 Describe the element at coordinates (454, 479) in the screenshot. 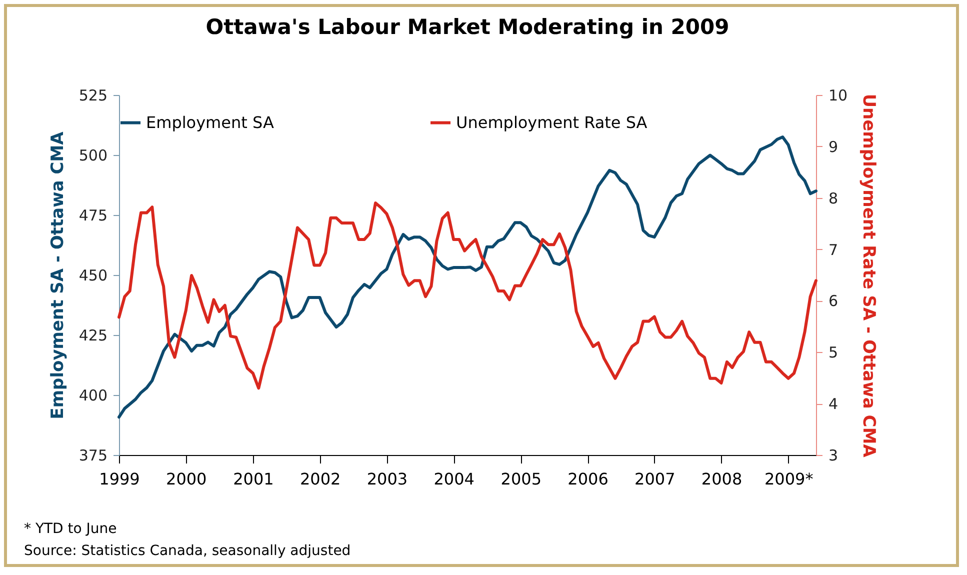

I see `x-tick-label: 2004` at that location.